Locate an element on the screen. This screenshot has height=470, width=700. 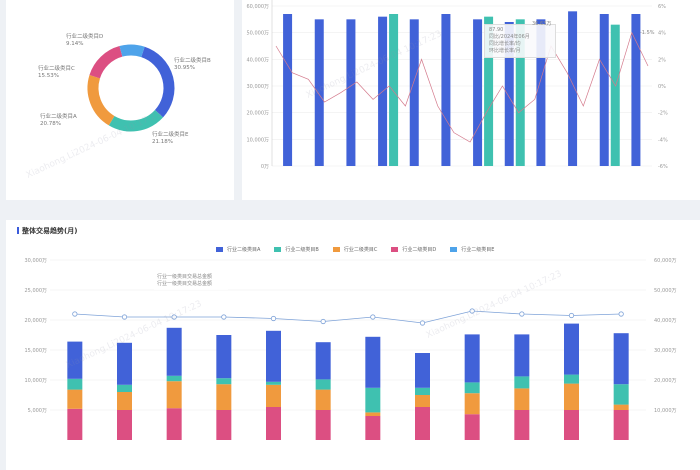
top-bar-data-label: 36.63万 is located at coordinates (542, 24).